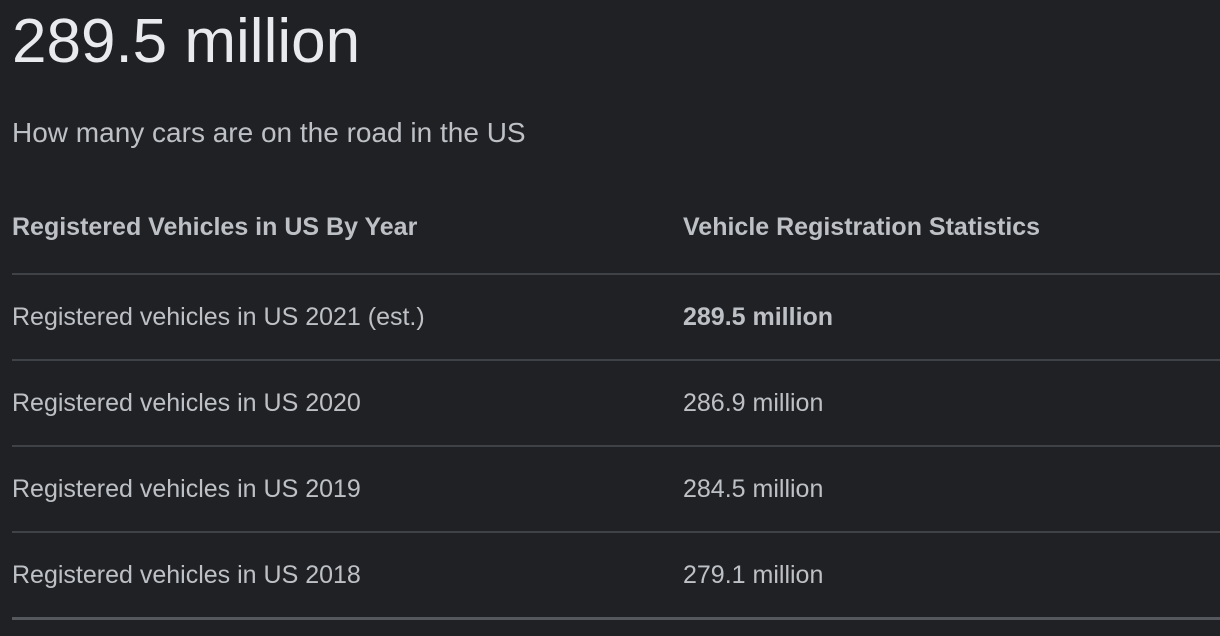  I want to click on table-header-year: Registered Vehicles in US By Year, so click(215, 227).